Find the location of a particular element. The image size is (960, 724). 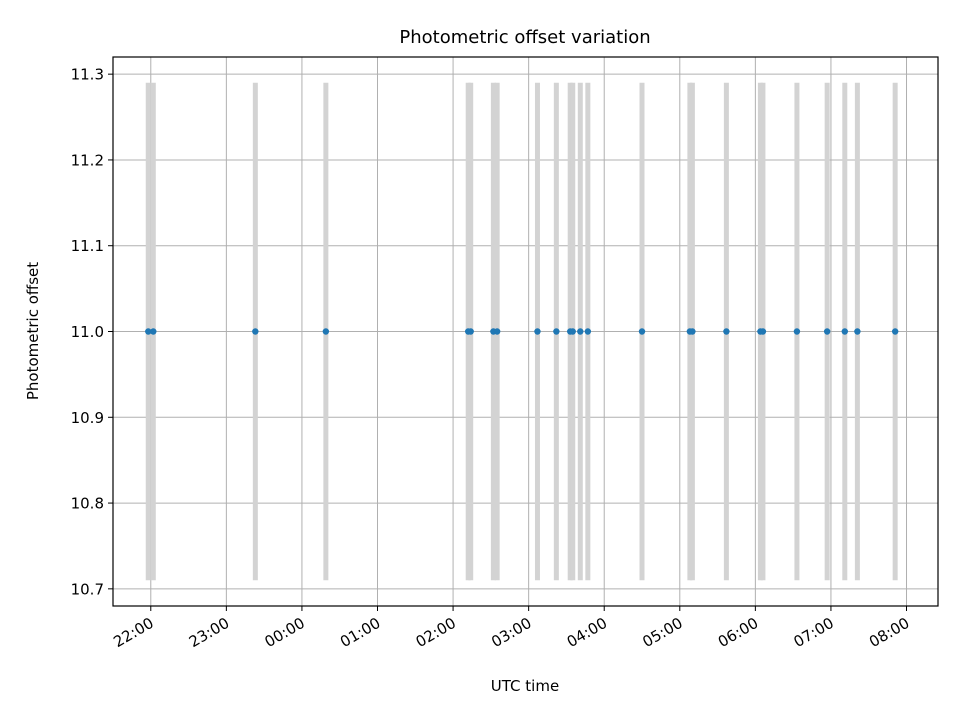

y-tick-label: 10.7 is located at coordinates (87, 589).